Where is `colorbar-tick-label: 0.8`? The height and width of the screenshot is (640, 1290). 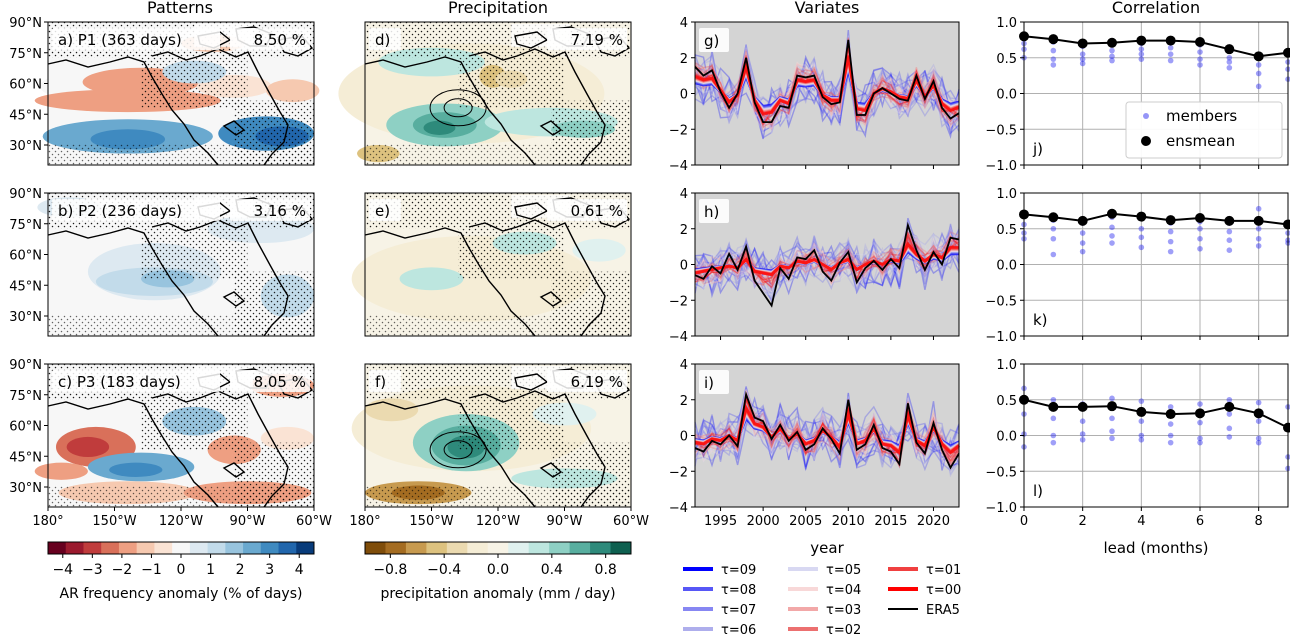 colorbar-tick-label: 0.8 is located at coordinates (606, 570).